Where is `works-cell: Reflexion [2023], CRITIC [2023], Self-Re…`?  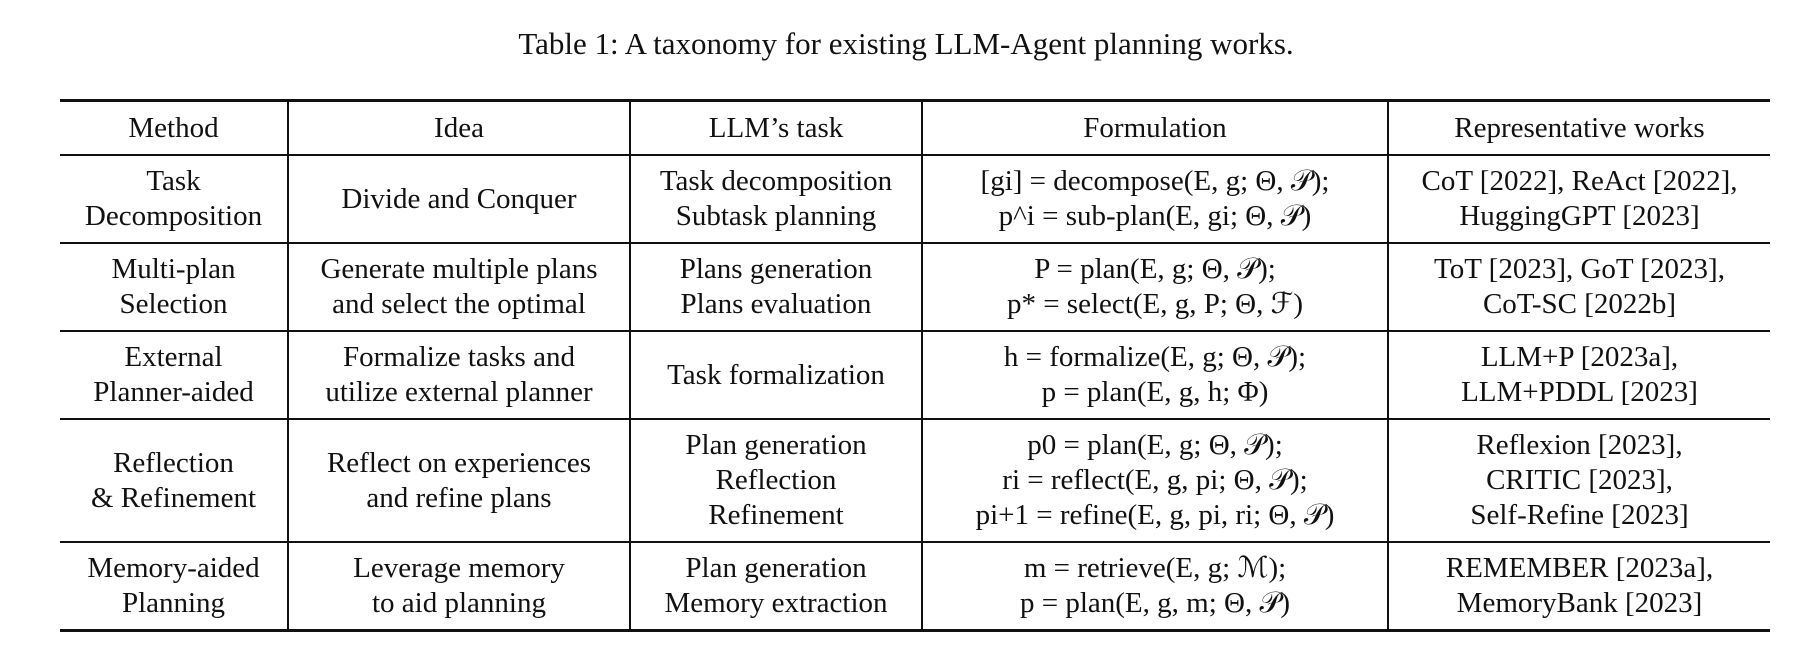
works-cell: Reflexion [2023], CRITIC [2023], Self-Re… is located at coordinates (1579, 480).